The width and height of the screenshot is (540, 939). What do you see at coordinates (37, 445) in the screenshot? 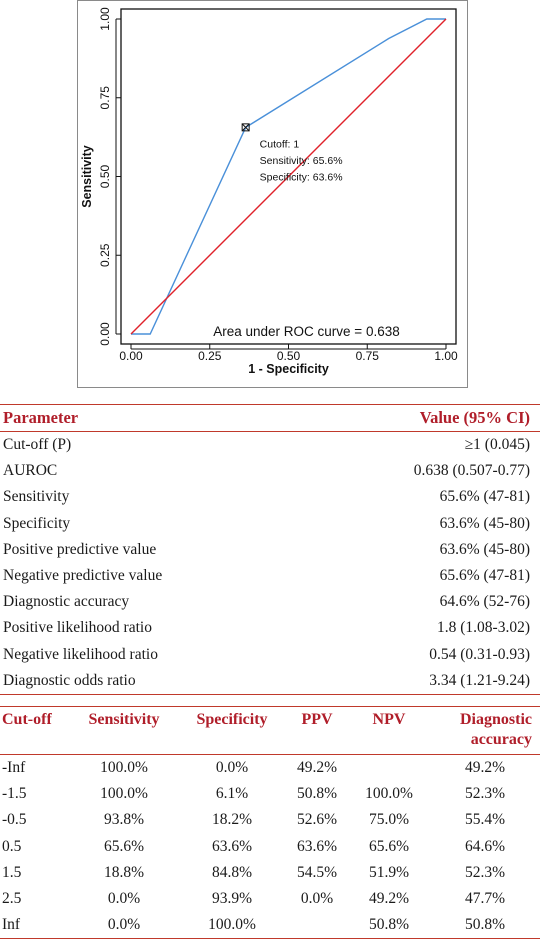
I see `parameter-name: Cut-off (P)` at bounding box center [37, 445].